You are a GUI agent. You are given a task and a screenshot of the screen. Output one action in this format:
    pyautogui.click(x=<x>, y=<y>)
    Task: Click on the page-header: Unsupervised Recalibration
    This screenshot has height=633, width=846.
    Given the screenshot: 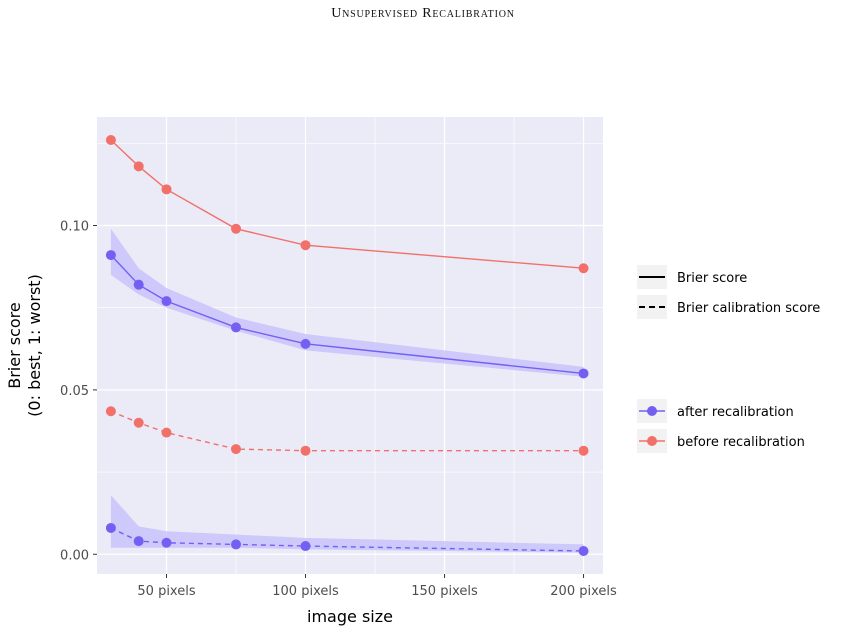 What is the action you would take?
    pyautogui.click(x=423, y=13)
    